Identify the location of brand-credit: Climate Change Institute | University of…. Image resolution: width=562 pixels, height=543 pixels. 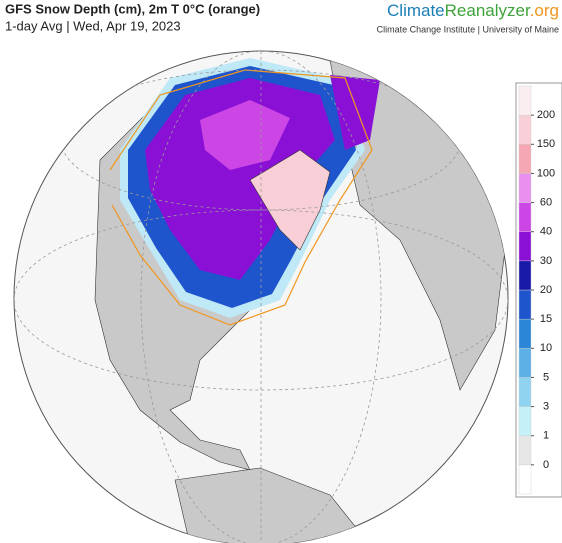
(468, 29).